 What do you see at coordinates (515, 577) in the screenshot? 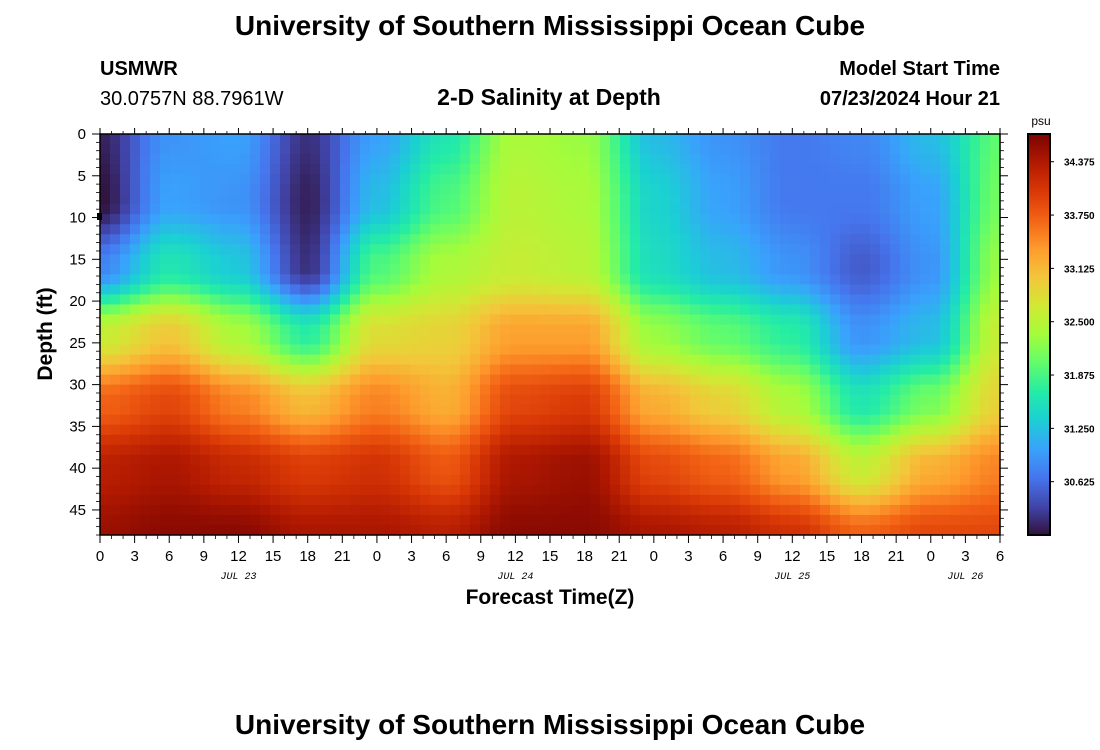
I see `date-label: JUL 24` at bounding box center [515, 577].